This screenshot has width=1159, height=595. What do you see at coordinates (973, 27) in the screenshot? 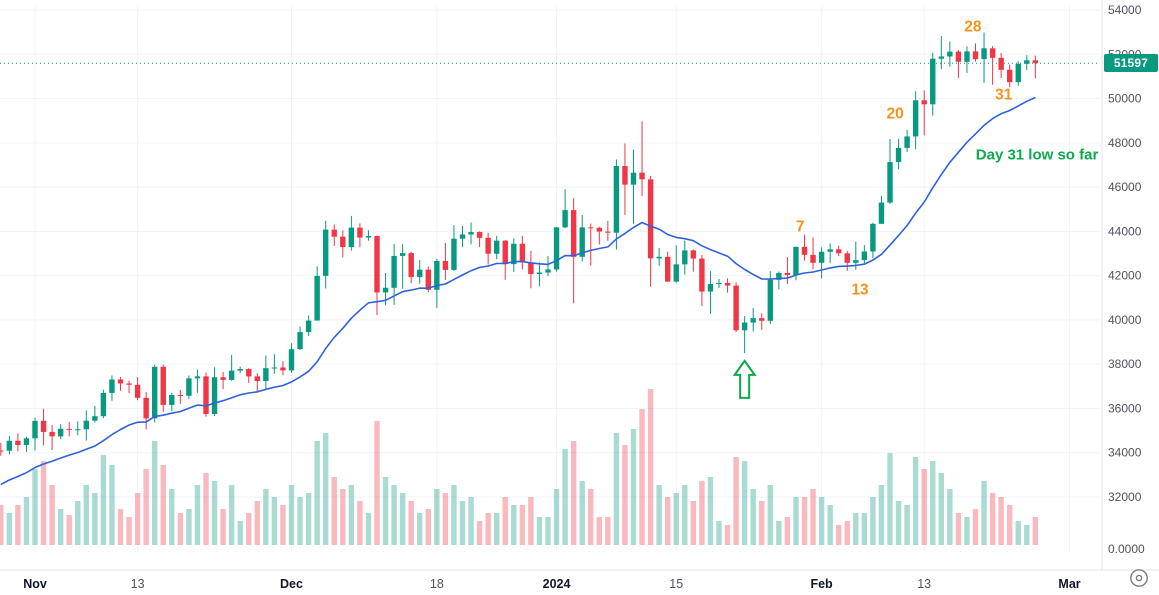
I see `day-number-annotation: 28` at bounding box center [973, 27].